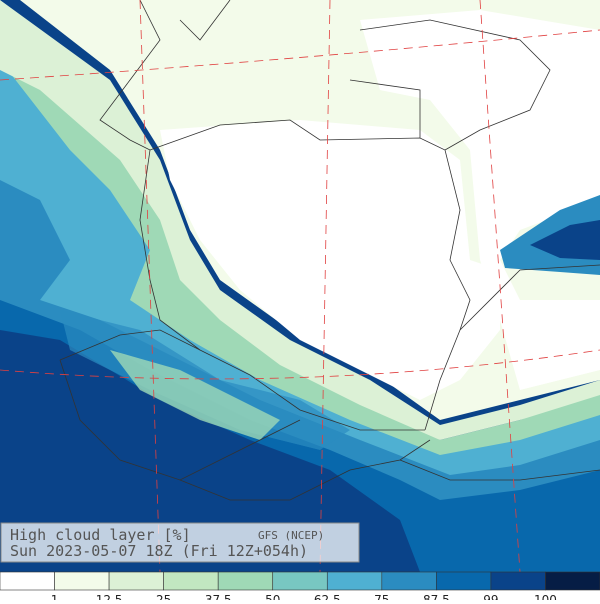  I want to click on colorbar-label: 1, so click(55, 596).